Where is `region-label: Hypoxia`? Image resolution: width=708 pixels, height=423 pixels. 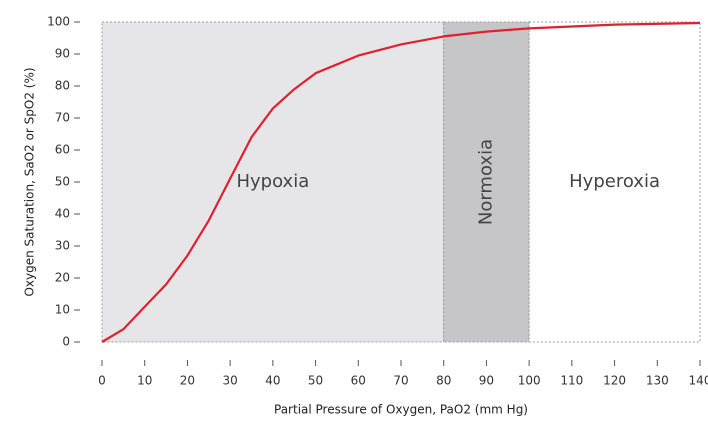
region-label: Hypoxia is located at coordinates (272, 181).